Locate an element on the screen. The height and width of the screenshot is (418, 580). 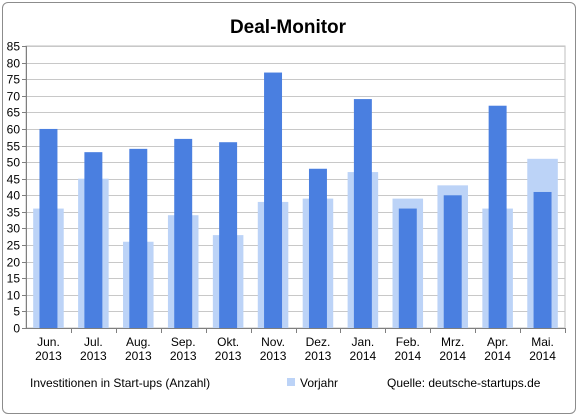
y-tick-label: 50 is located at coordinates (14, 163).